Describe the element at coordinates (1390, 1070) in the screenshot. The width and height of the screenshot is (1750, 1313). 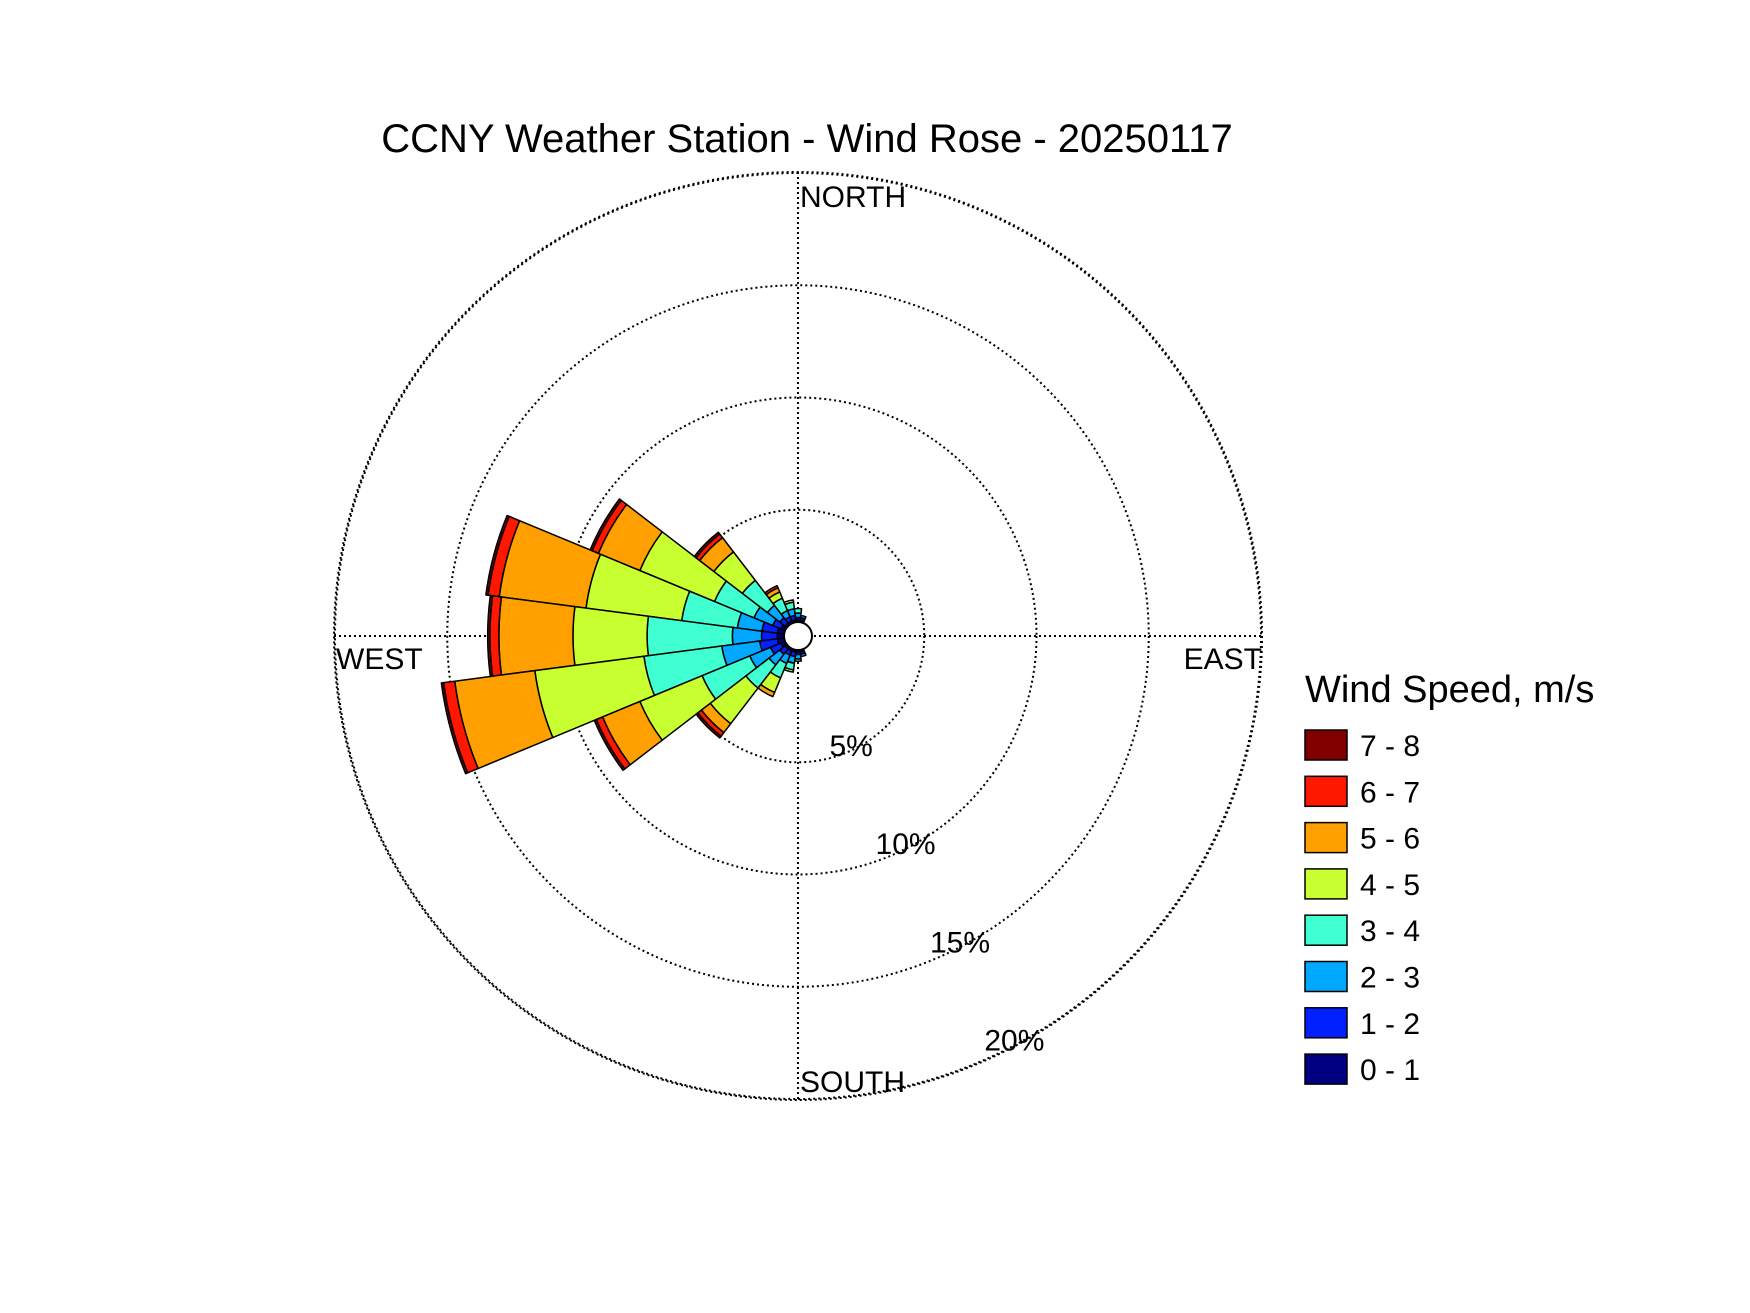
I see `legend-label-1: 0 - 1` at that location.